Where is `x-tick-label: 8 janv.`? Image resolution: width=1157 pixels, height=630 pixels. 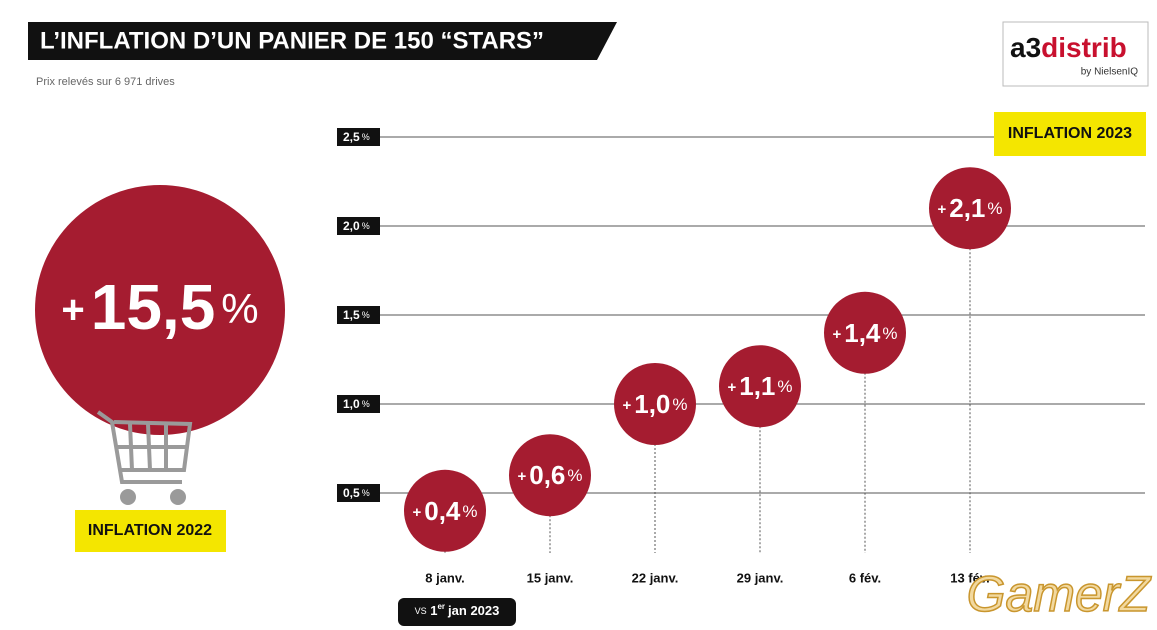
x-tick-label: 8 janv. is located at coordinates (445, 577).